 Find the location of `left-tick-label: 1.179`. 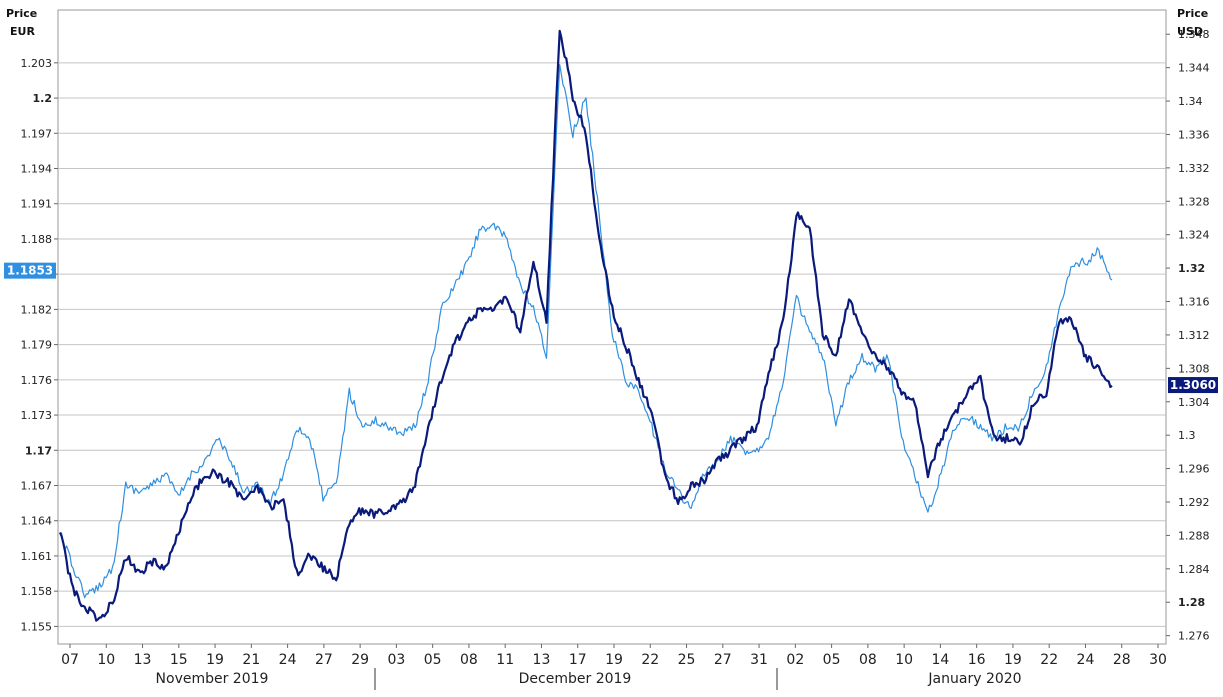

left-tick-label: 1.179 is located at coordinates (37, 345).